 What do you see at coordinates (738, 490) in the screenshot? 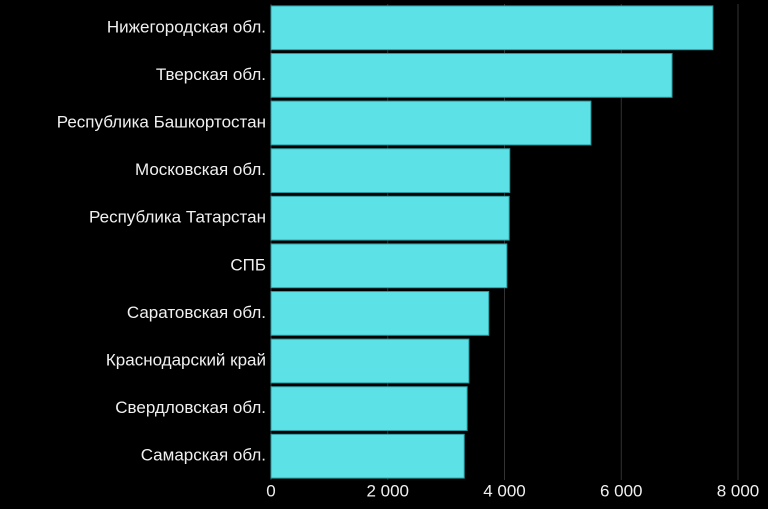
I see `x-tick-label: 8 000` at bounding box center [738, 490].